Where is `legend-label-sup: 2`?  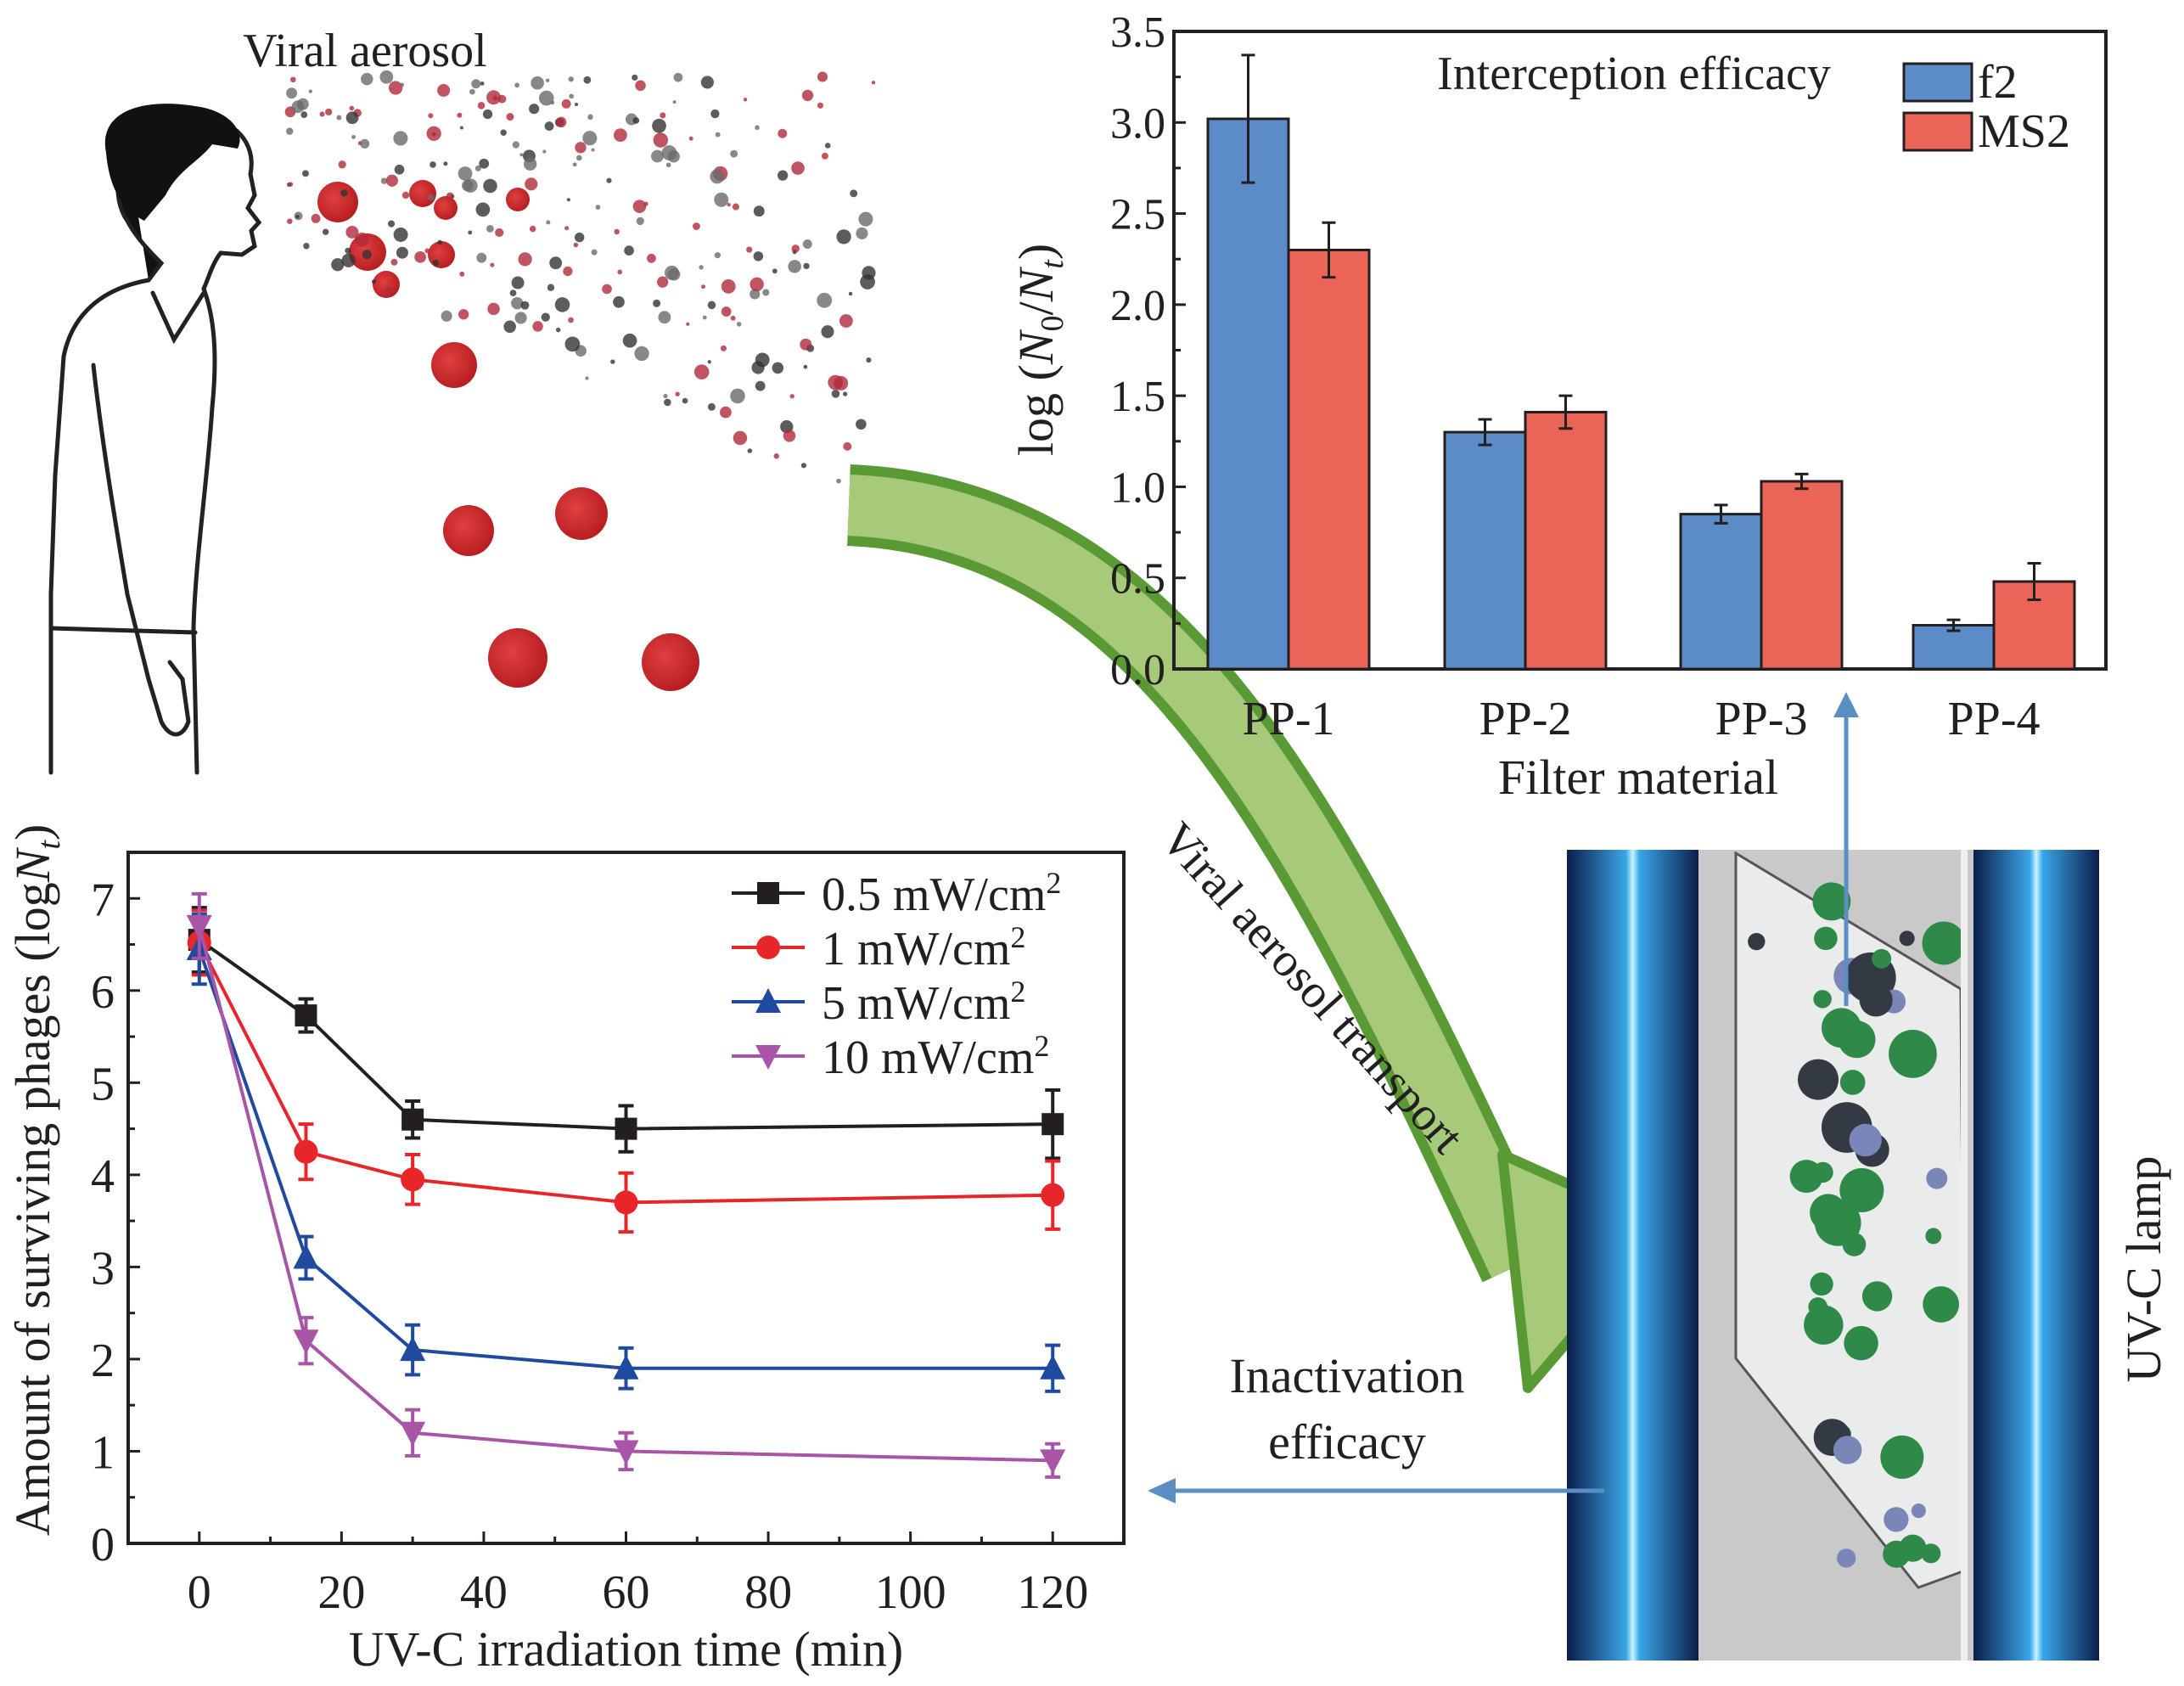 legend-label-sup: 2 is located at coordinates (1041, 1046).